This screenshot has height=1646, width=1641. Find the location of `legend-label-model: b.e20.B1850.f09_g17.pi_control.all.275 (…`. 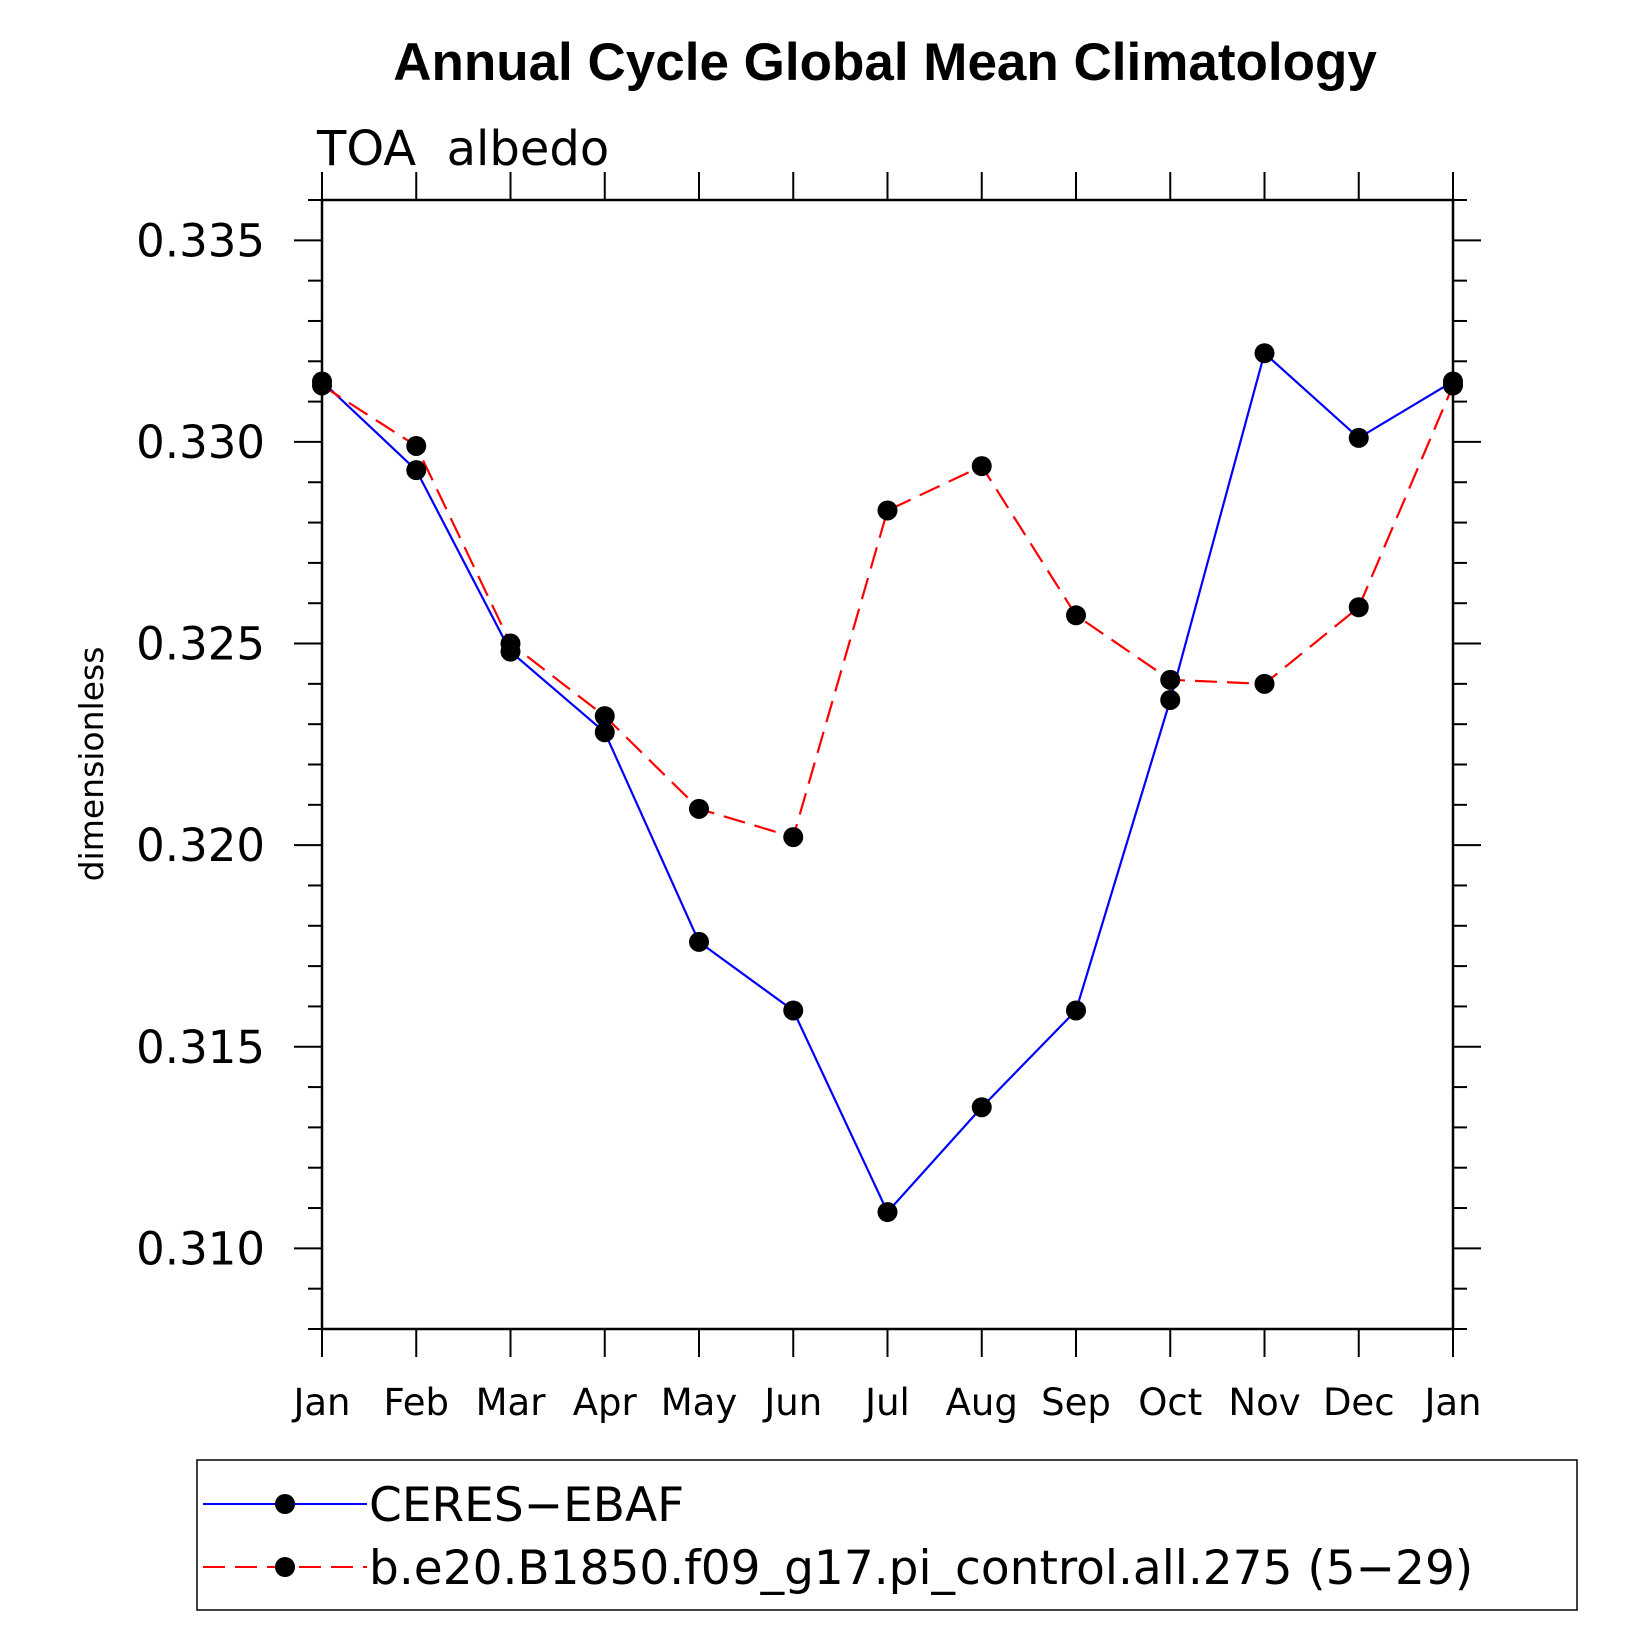

legend-label-model: b.e20.B1850.f09_g17.pi_control.all.275 (… is located at coordinates (921, 1568).